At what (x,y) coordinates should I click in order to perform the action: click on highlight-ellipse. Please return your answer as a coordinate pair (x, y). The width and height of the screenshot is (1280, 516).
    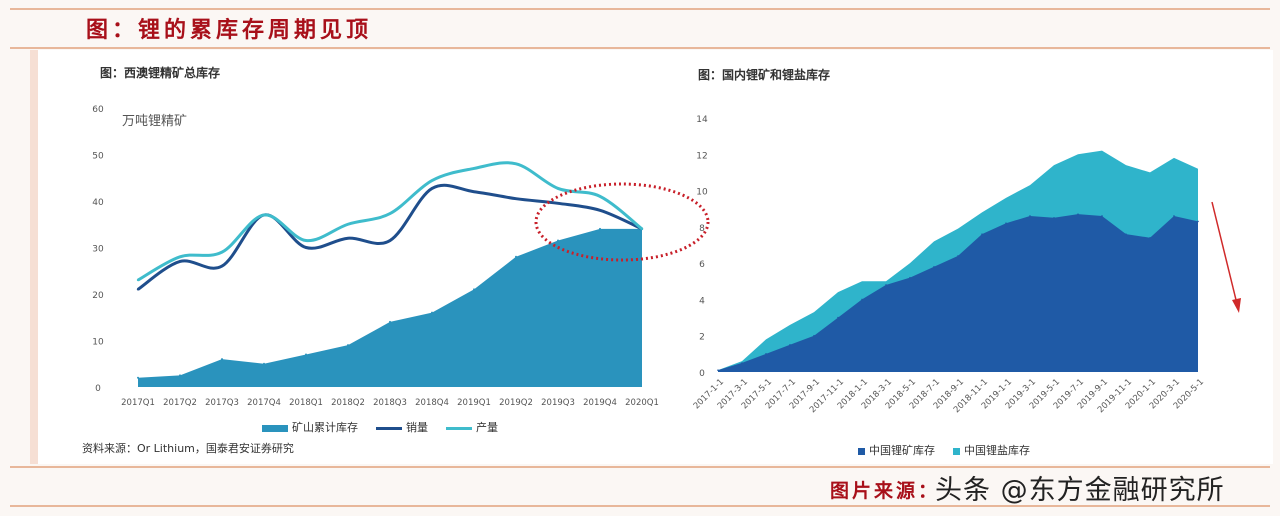
    Looking at the image, I should click on (622, 222).